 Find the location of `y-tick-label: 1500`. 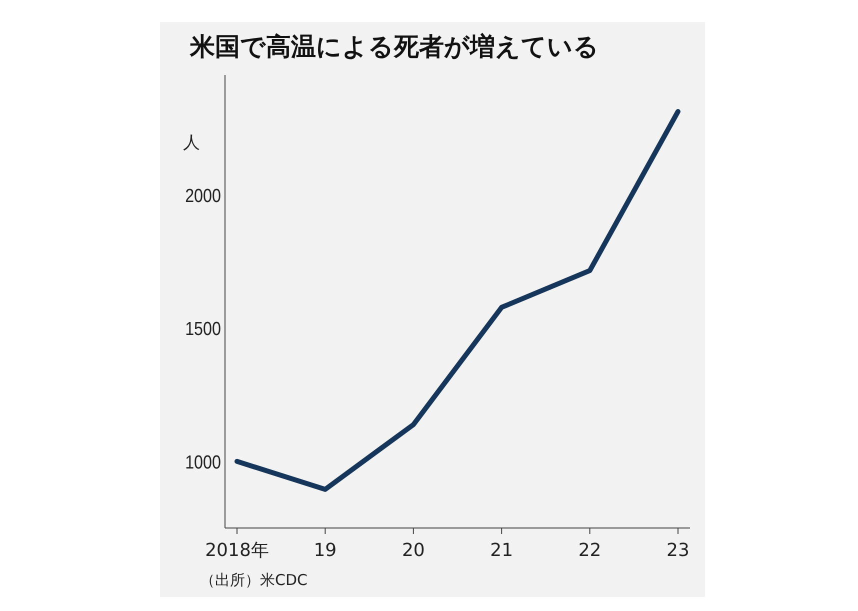

y-tick-label: 1500 is located at coordinates (203, 329).